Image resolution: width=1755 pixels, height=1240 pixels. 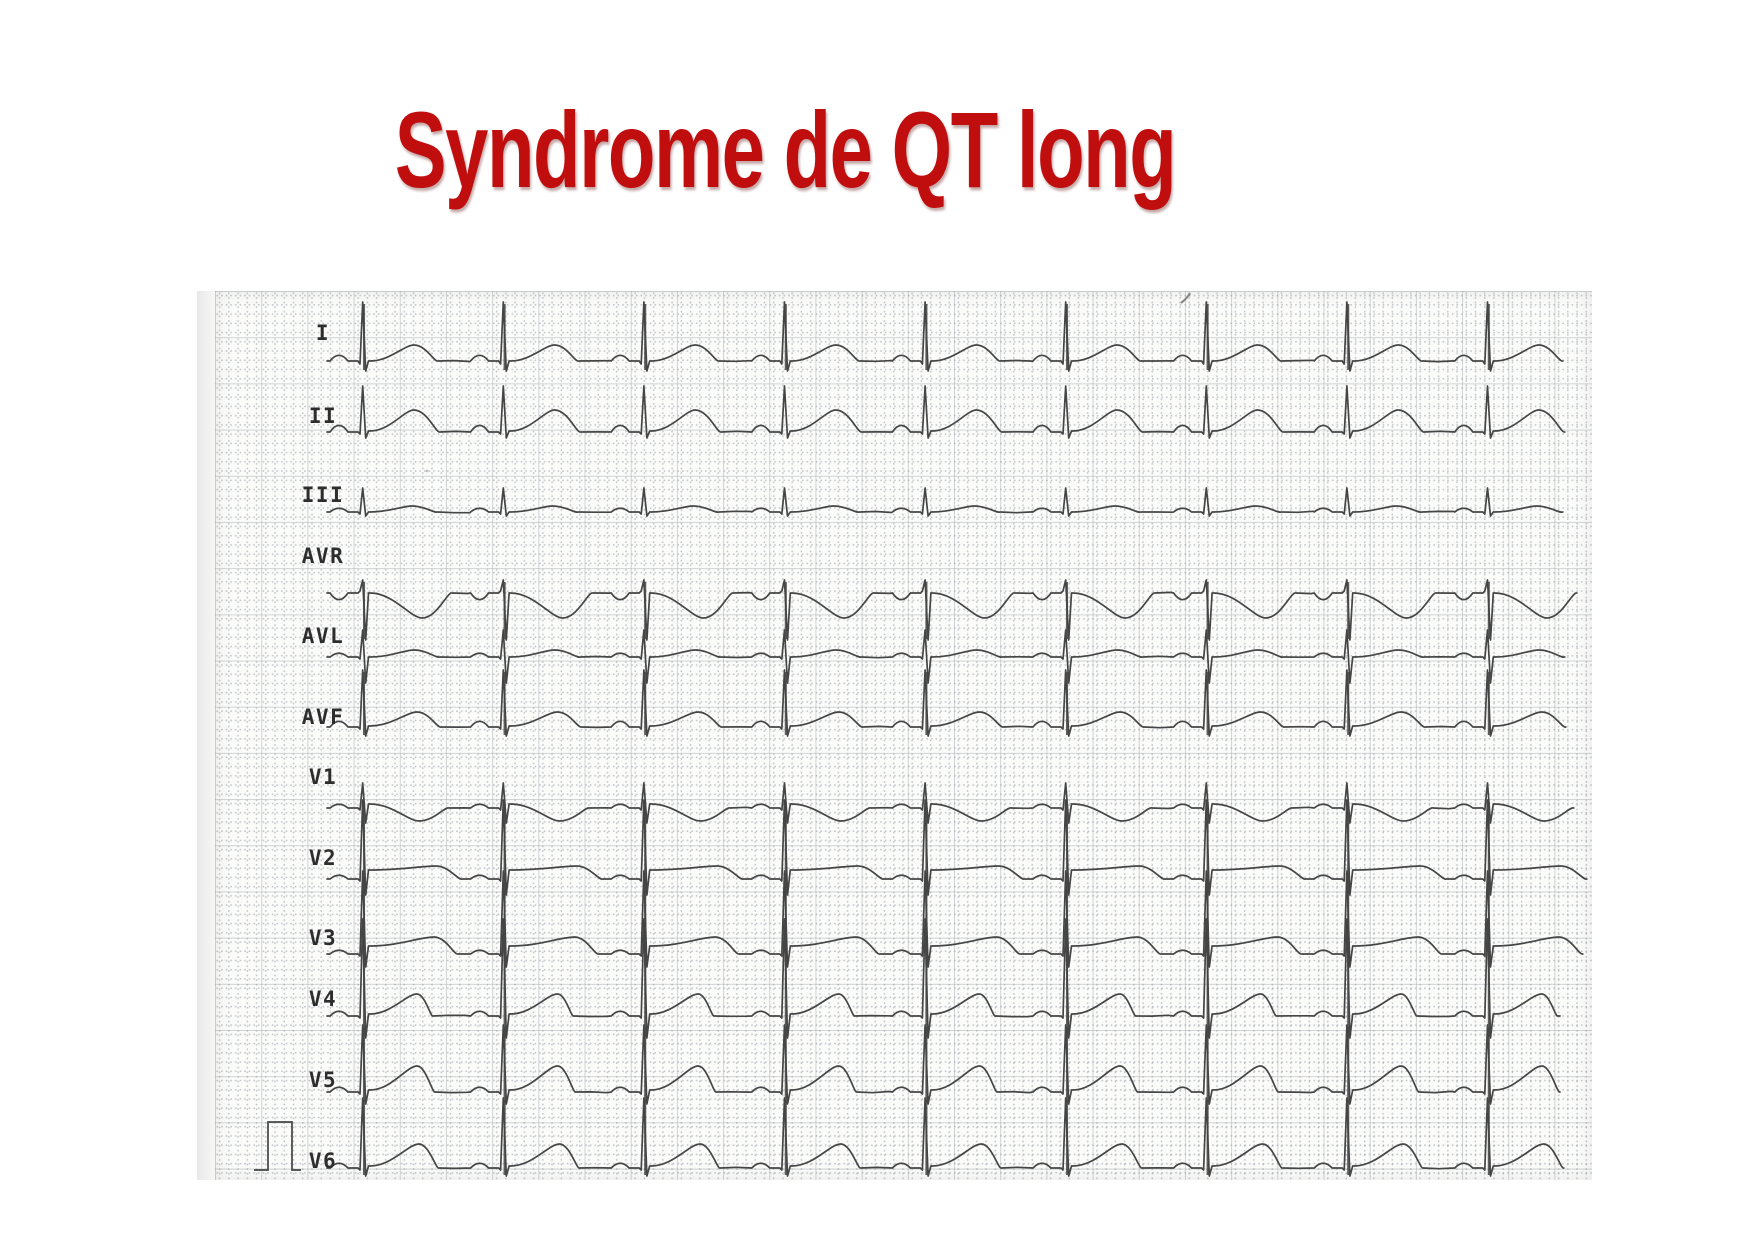 I want to click on lead-label-V6: V6, so click(x=323, y=1161).